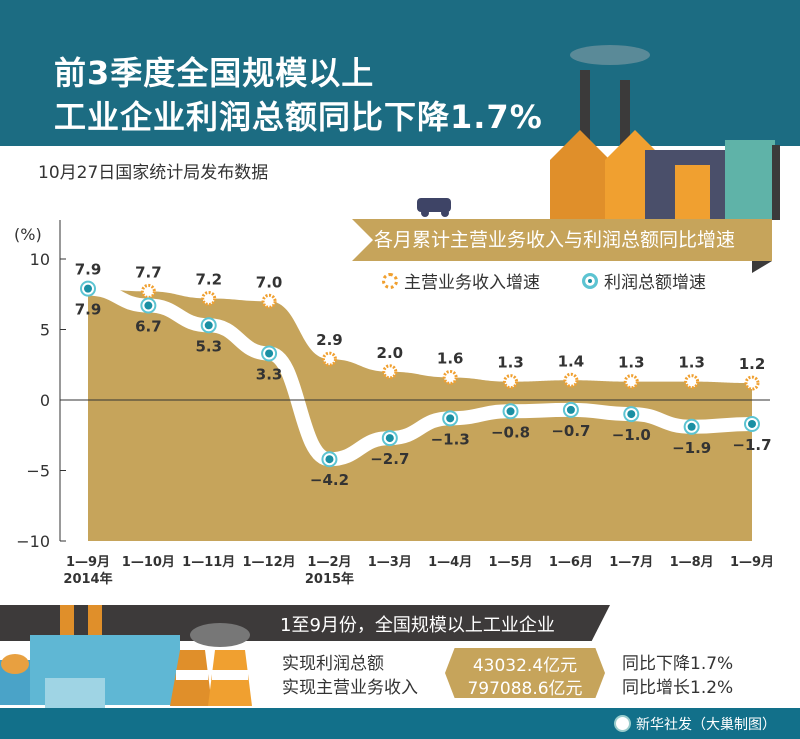 The width and height of the screenshot is (800, 739). Describe the element at coordinates (350, 688) in the screenshot. I see `revenue-label: 实现主营业务收入` at that location.